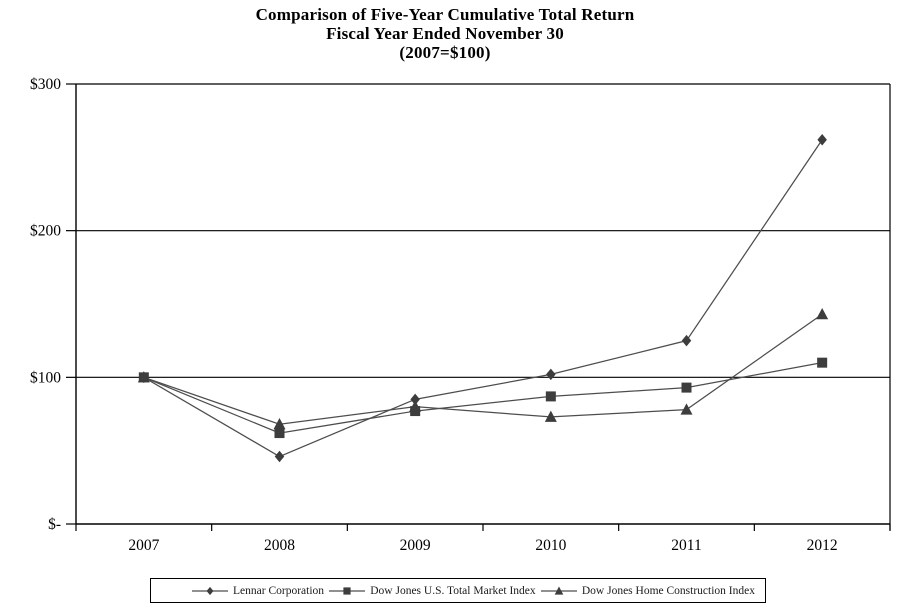 The width and height of the screenshot is (901, 612). I want to click on series-line-square, so click(483, 398).